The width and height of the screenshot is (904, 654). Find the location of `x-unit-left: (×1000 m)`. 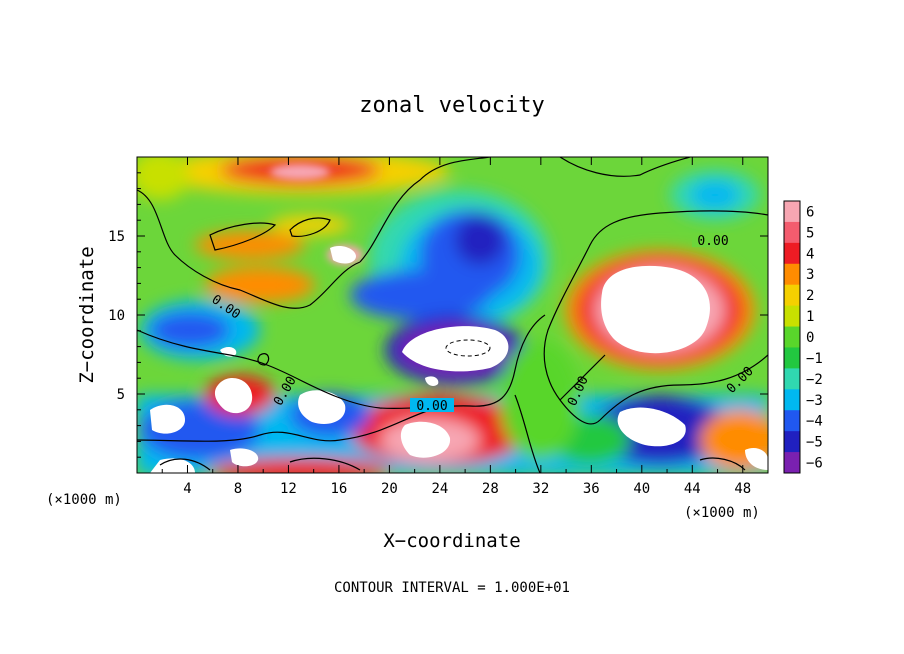

x-unit-left: (×1000 m) is located at coordinates (84, 500).